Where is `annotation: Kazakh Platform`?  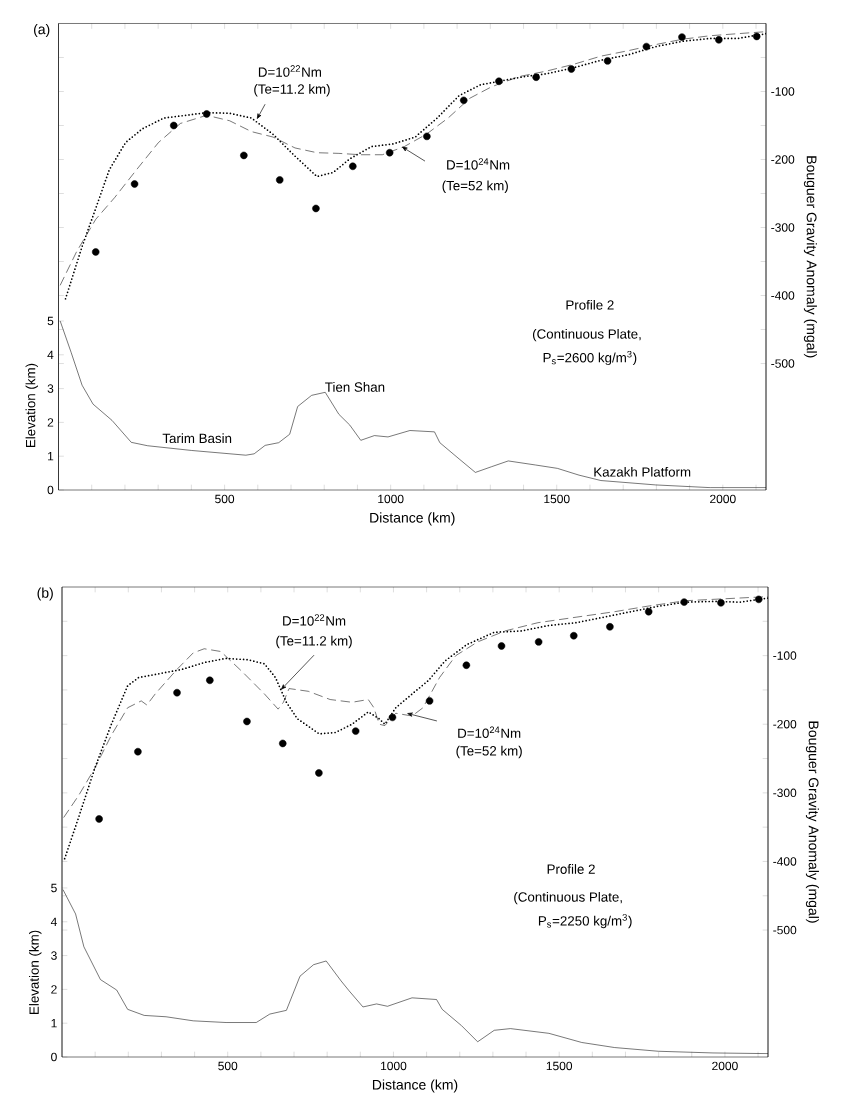 annotation: Kazakh Platform is located at coordinates (642, 471).